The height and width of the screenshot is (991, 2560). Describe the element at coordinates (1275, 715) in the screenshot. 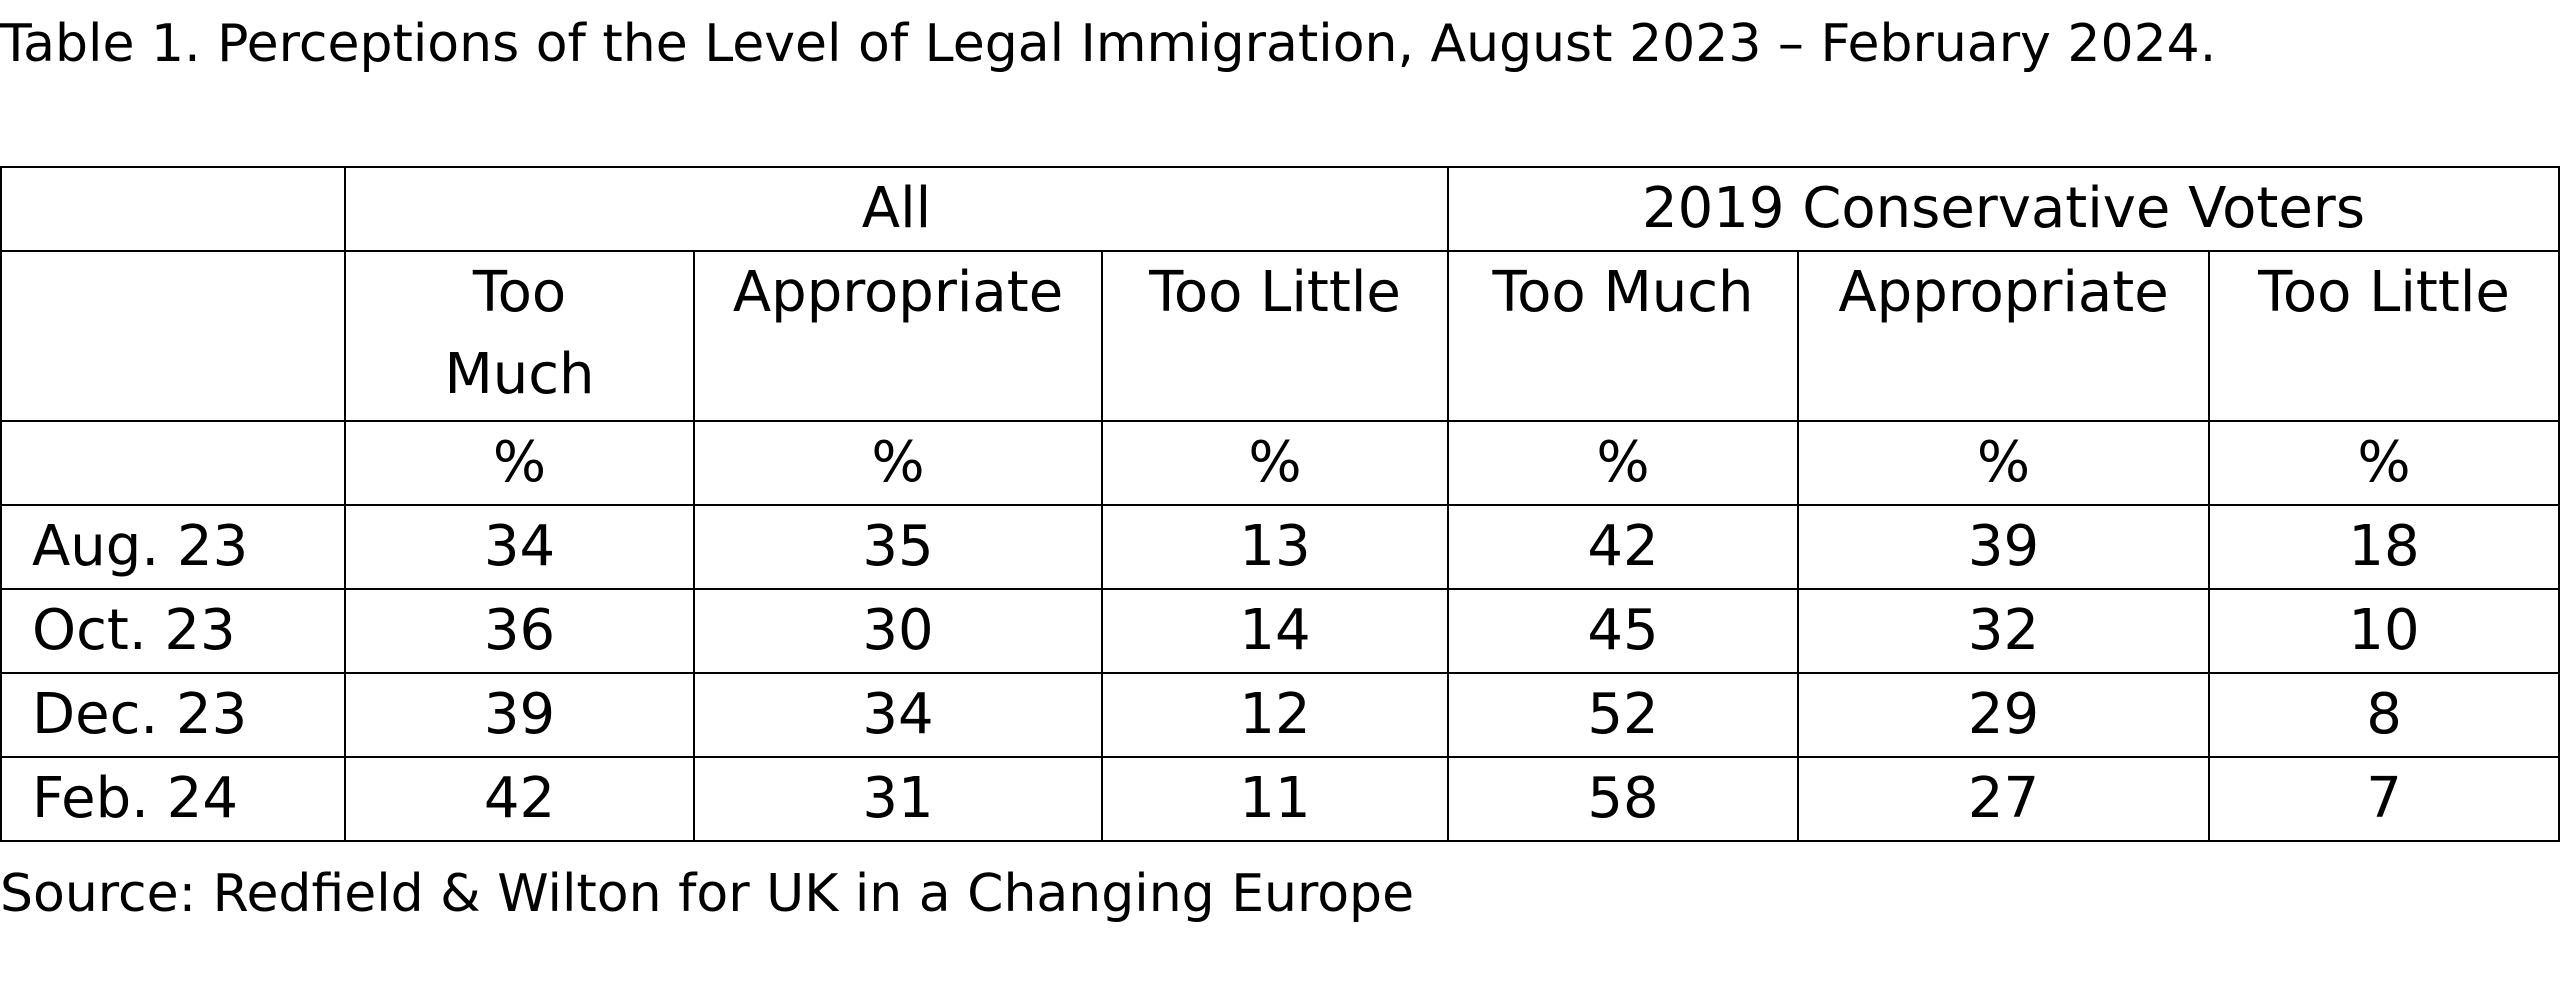

I see `value-cell: 12` at that location.